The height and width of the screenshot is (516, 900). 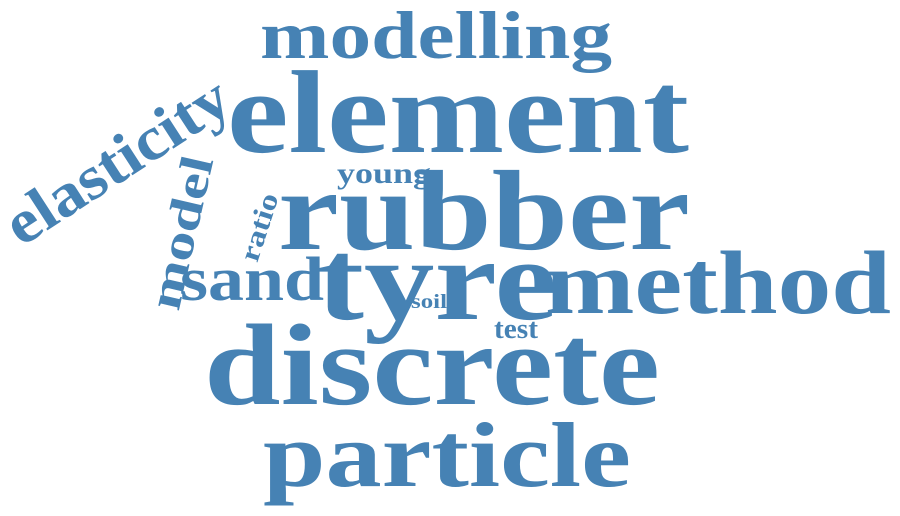 What do you see at coordinates (484, 210) in the screenshot?
I see `word-rubber: rubber` at bounding box center [484, 210].